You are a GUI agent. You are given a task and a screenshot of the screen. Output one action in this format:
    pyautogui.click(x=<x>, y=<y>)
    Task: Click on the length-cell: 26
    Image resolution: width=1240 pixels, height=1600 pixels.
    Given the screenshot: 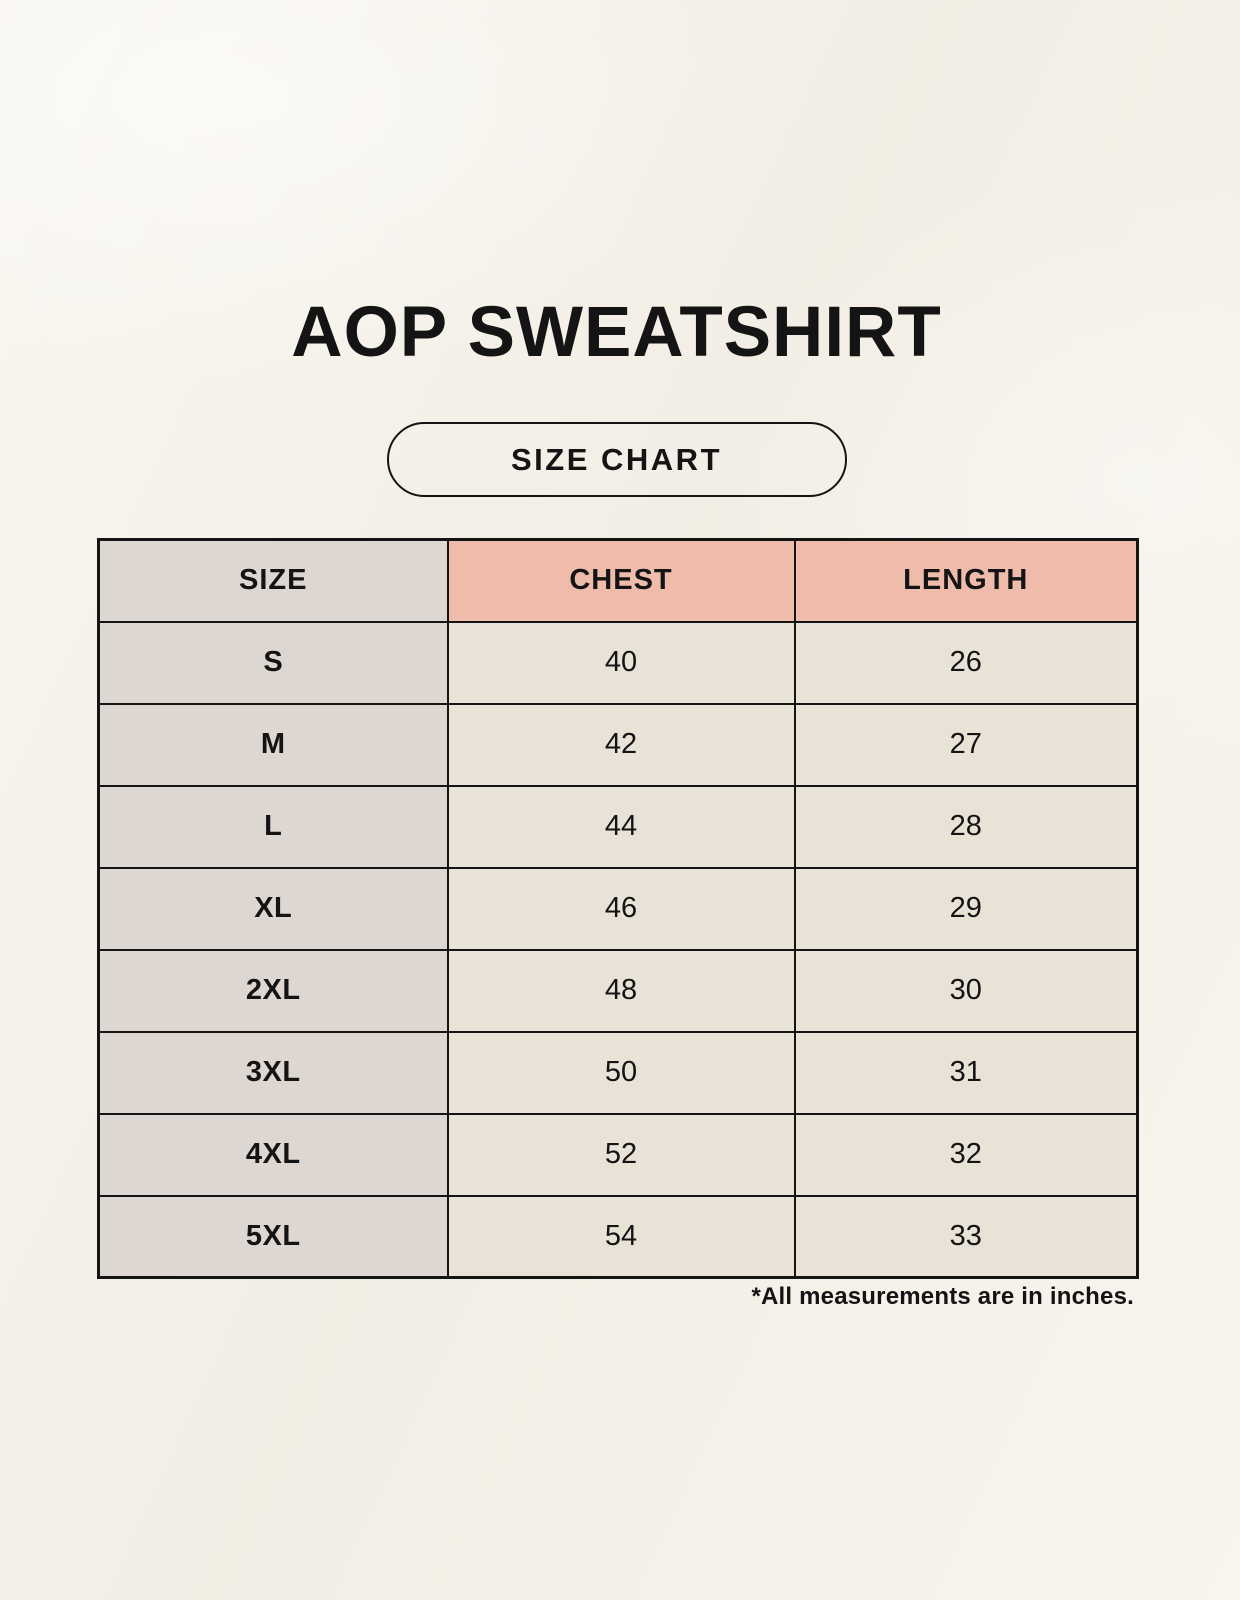 What is the action you would take?
    pyautogui.click(x=966, y=662)
    